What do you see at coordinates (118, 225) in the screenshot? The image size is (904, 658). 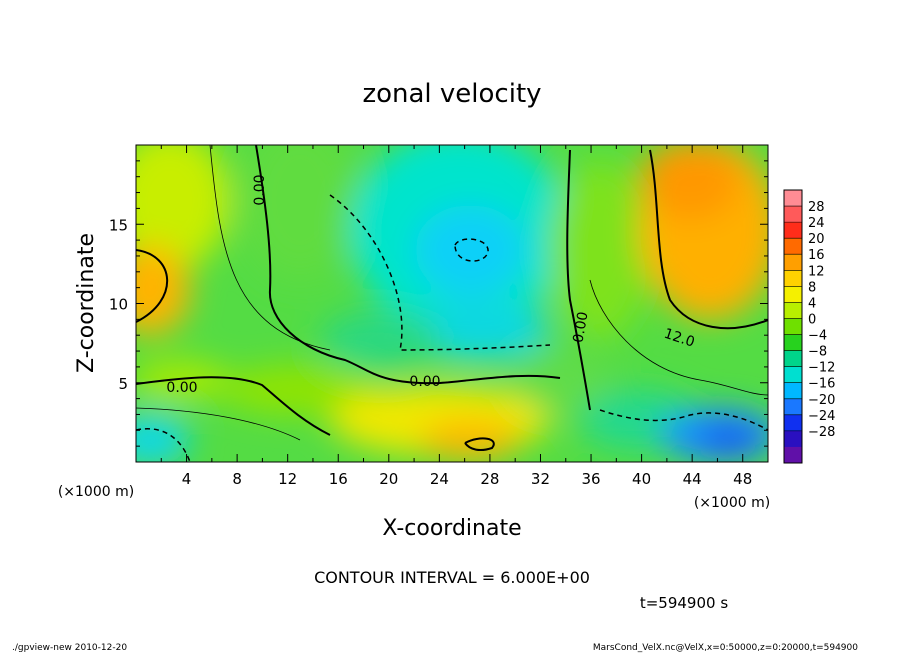 I see `y-tick-label-2: 15` at bounding box center [118, 225].